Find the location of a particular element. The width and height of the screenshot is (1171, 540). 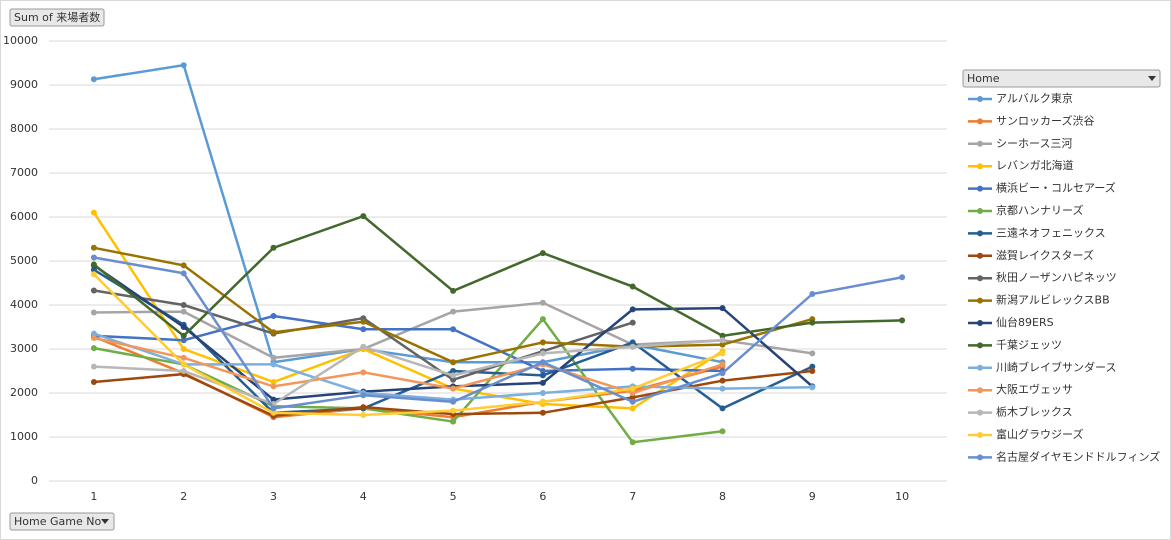

x-tick-label: 2 is located at coordinates (183, 496).